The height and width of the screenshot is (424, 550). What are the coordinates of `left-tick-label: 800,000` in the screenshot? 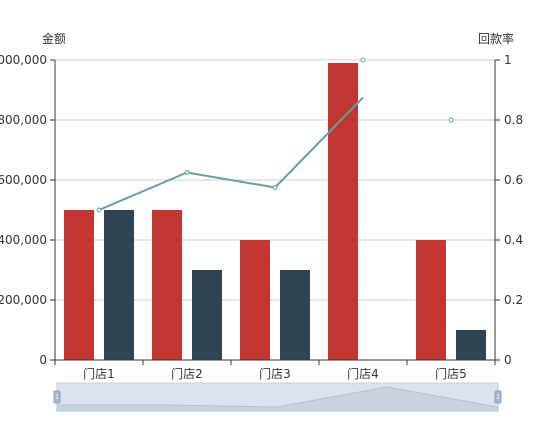 It's located at (23, 120).